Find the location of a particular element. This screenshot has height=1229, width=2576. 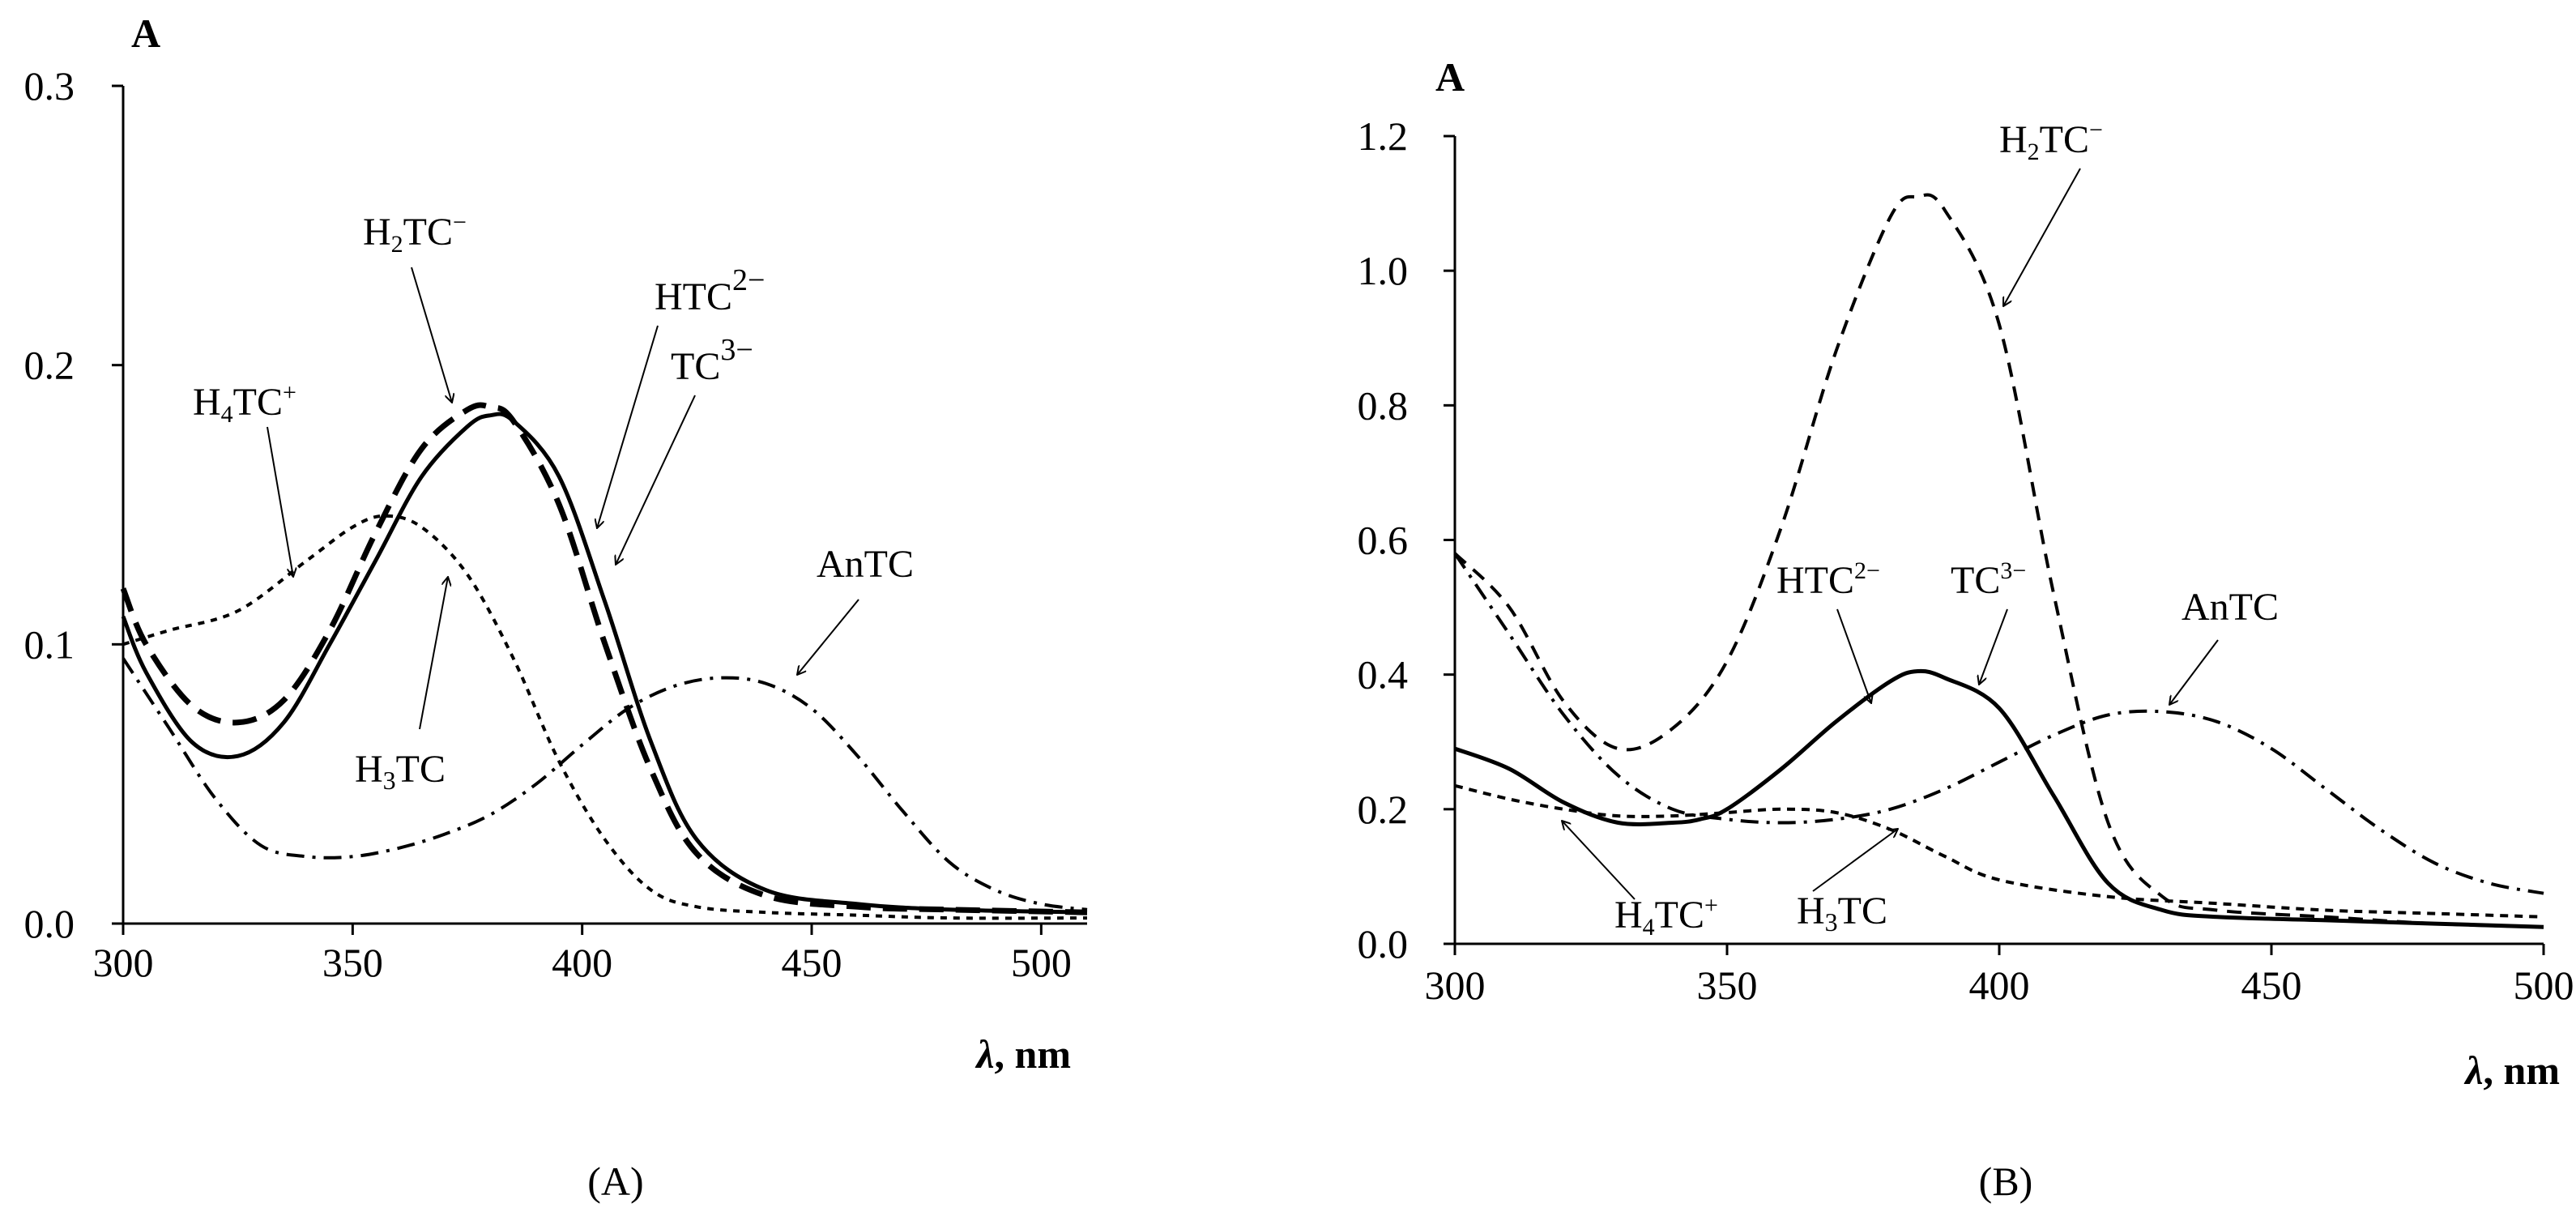

panel-b-series-h4tc-h3tc is located at coordinates (1999, 851).